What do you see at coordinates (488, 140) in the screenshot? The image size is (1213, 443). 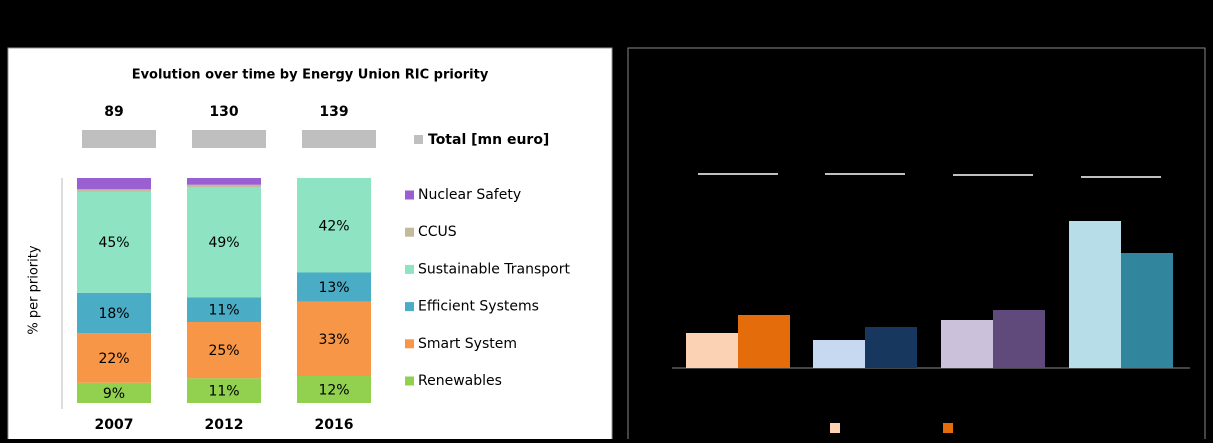 I see `legend-label: Total [mn euro]` at bounding box center [488, 140].